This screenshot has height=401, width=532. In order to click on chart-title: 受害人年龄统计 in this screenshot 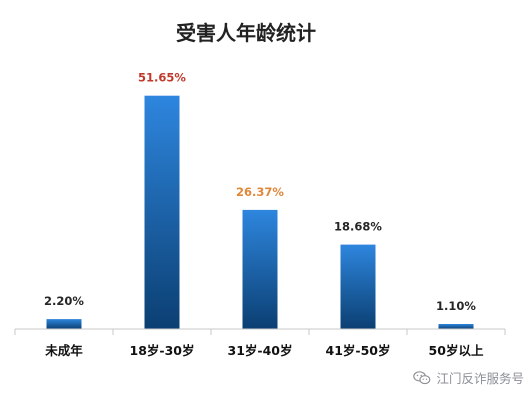, I will do `click(246, 33)`.